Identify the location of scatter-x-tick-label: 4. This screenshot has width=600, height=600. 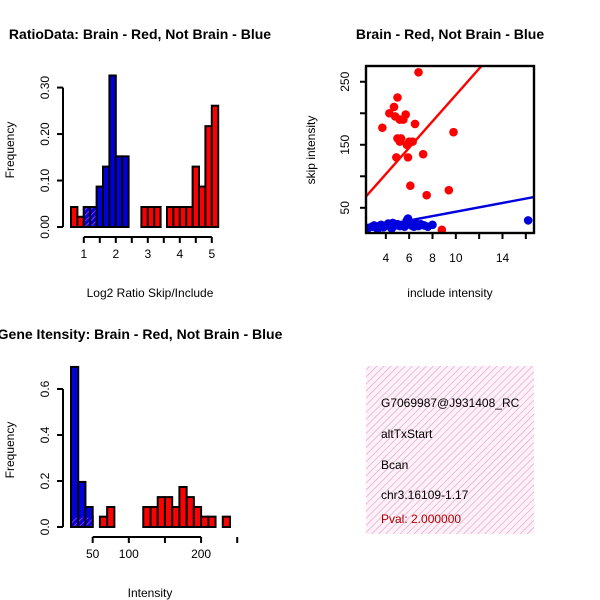
(385, 258).